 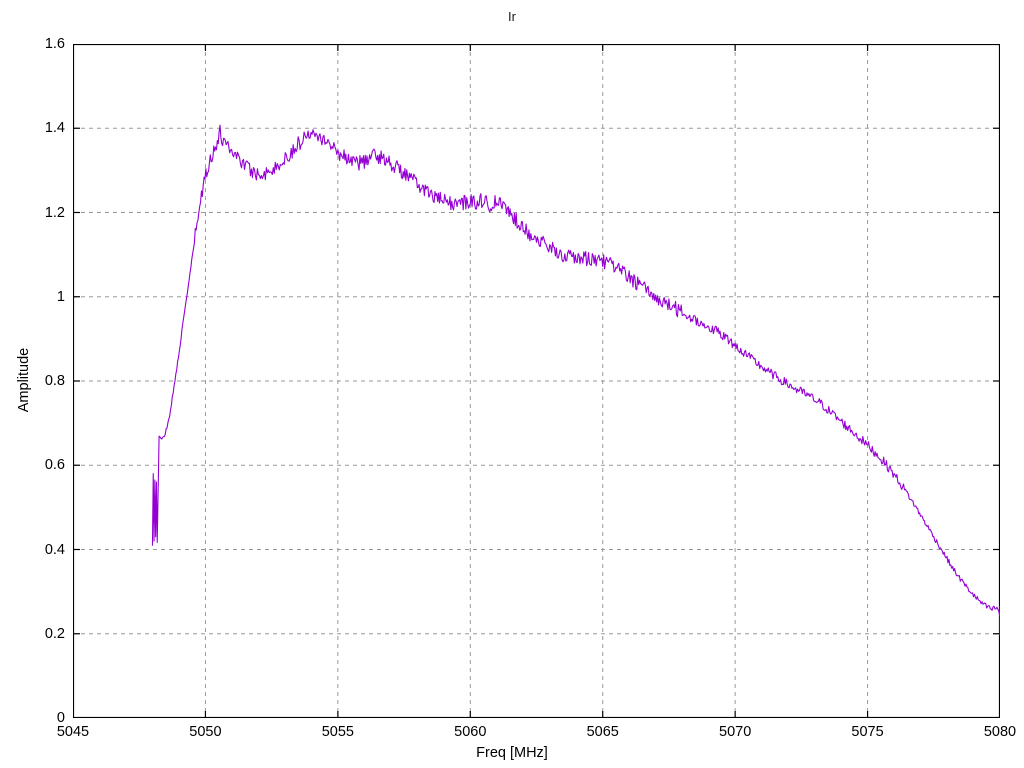 I want to click on x-tick-label: 5080, so click(x=1000, y=732).